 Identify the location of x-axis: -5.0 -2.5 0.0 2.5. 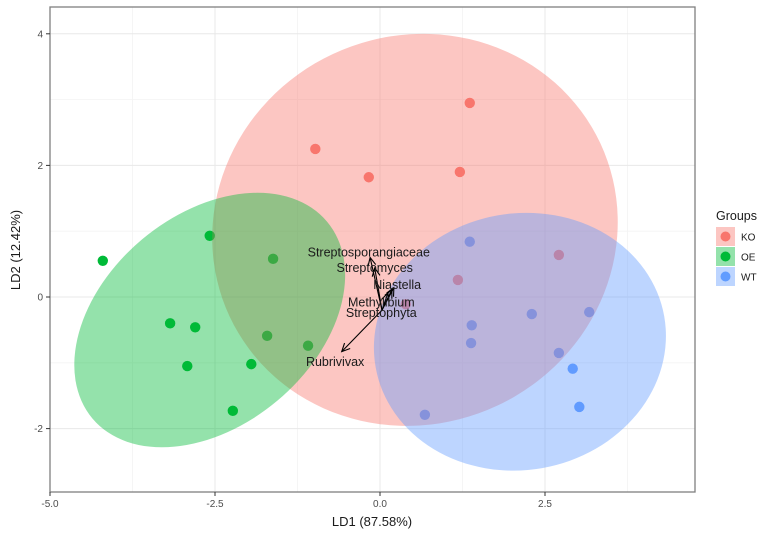
(296, 501).